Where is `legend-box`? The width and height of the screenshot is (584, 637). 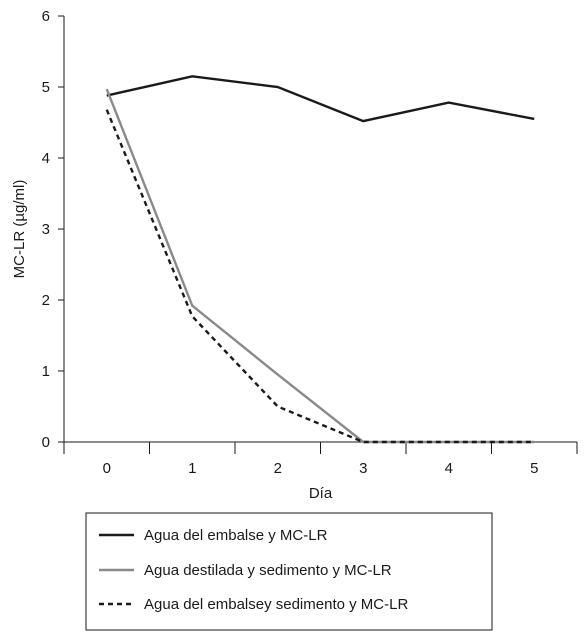
legend-box is located at coordinates (289, 571).